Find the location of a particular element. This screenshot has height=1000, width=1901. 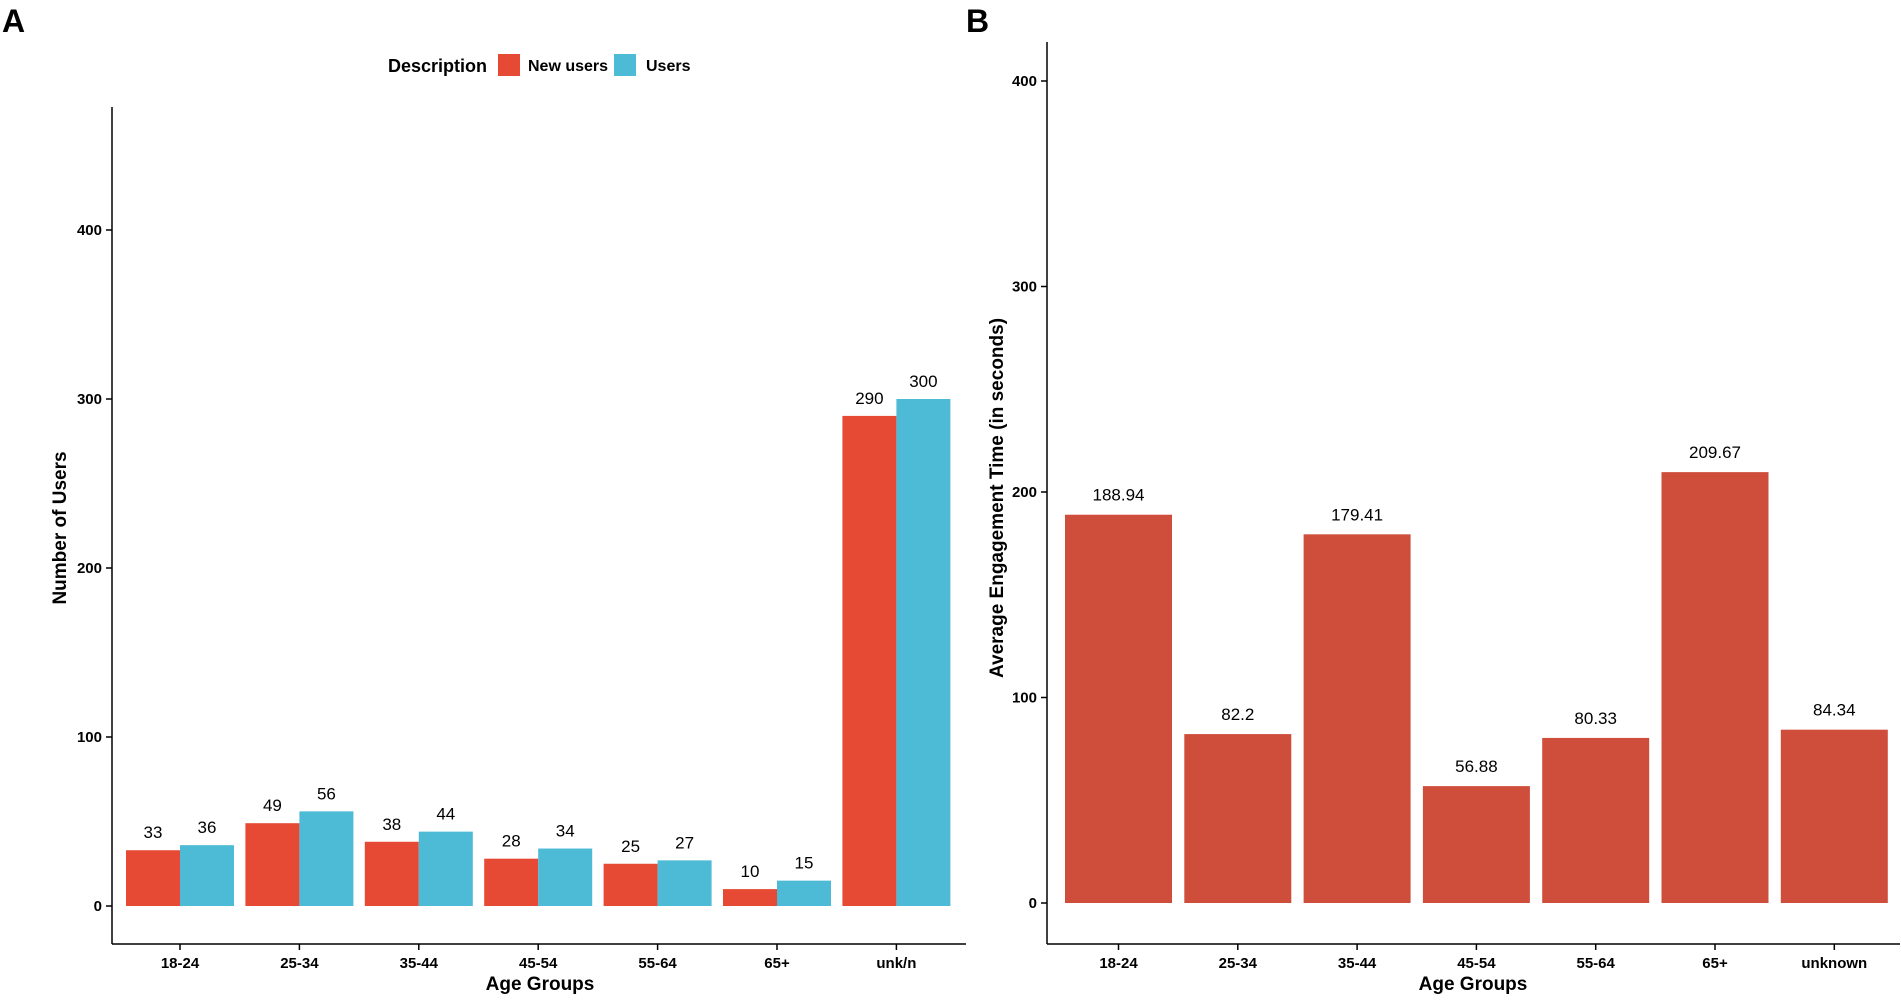

panel-b-y-tick-label: 300 is located at coordinates (1024, 287).